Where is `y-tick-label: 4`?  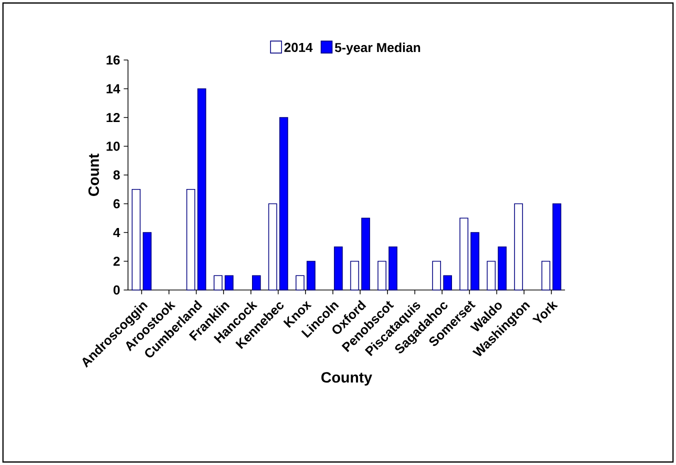 y-tick-label: 4 is located at coordinates (116, 232).